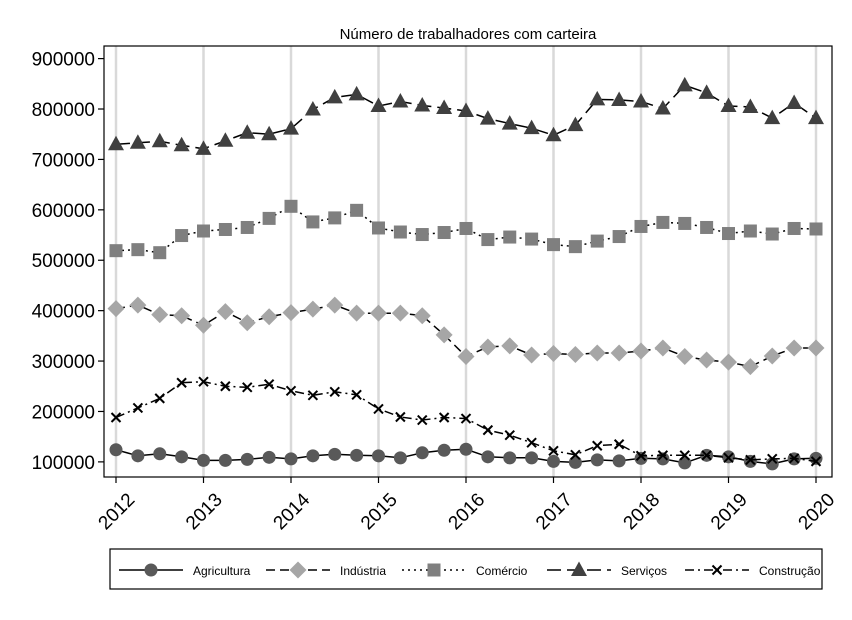 This screenshot has width=852, height=620. Describe the element at coordinates (63, 211) in the screenshot. I see `y-tick-label: 600000` at that location.